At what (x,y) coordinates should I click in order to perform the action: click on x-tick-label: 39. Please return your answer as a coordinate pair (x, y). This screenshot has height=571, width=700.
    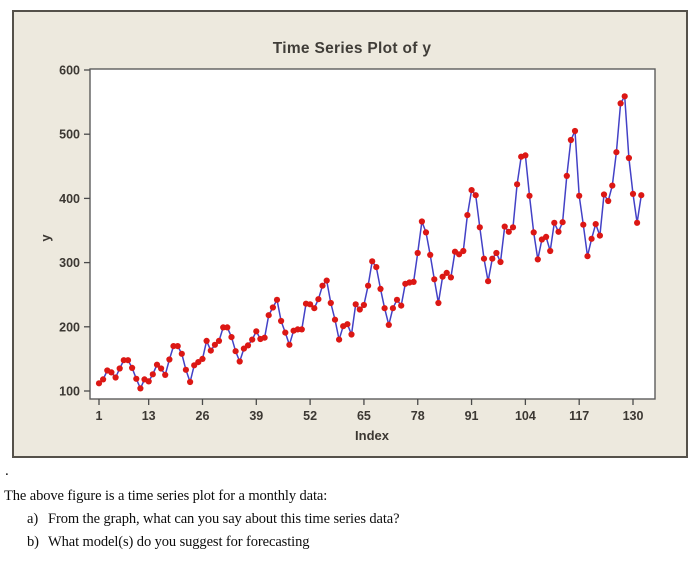
    Looking at the image, I should click on (256, 416).